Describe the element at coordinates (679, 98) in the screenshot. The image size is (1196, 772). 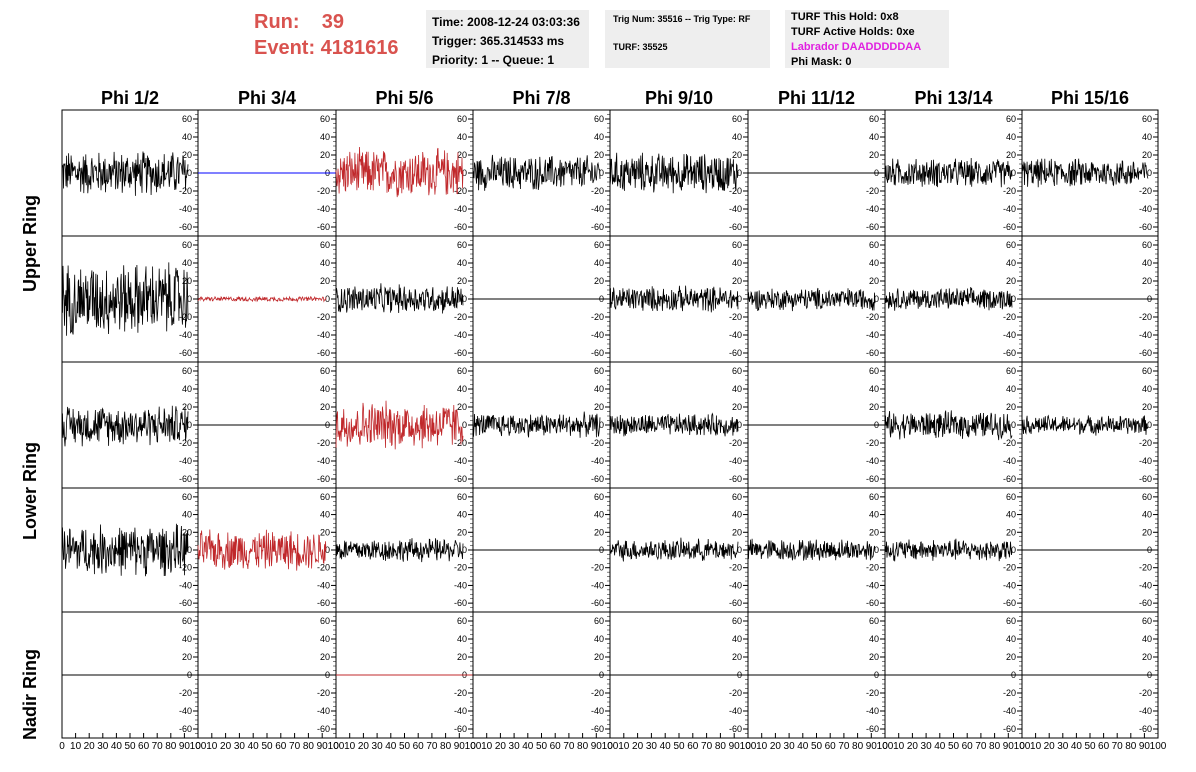
I see `column-header-phi-9-10: Phi 9/10` at that location.